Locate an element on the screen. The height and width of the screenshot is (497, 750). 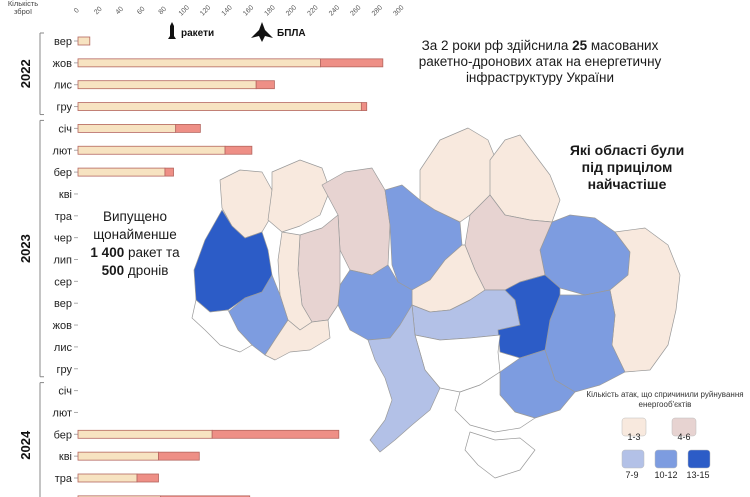
x-tick-label: 240 is located at coordinates (334, 10).